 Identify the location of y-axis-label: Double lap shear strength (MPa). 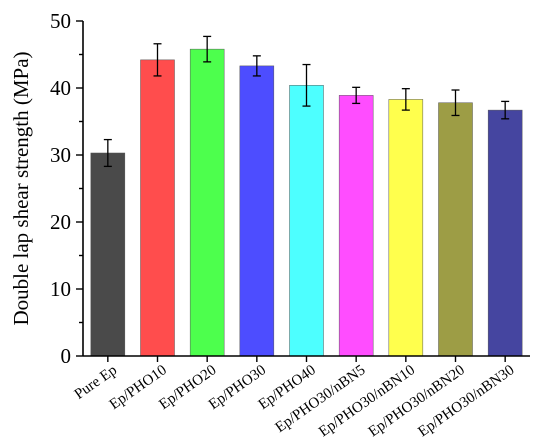
(21, 188).